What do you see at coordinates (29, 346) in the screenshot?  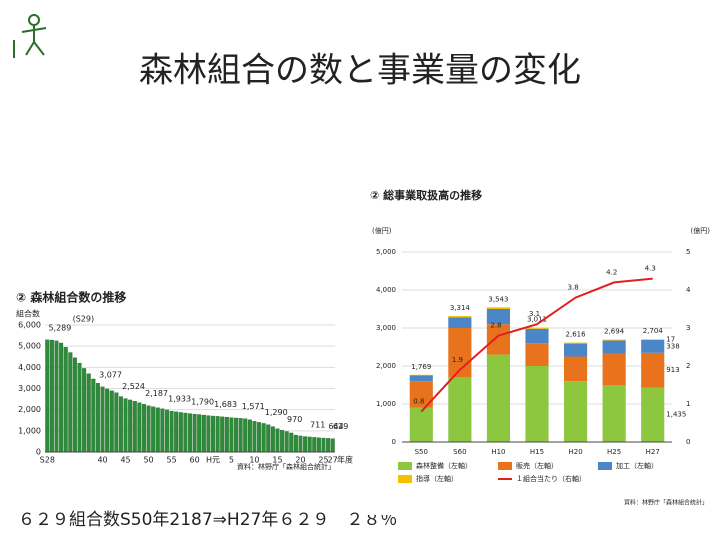 I see `y-tick-label: 5,000` at bounding box center [29, 346].